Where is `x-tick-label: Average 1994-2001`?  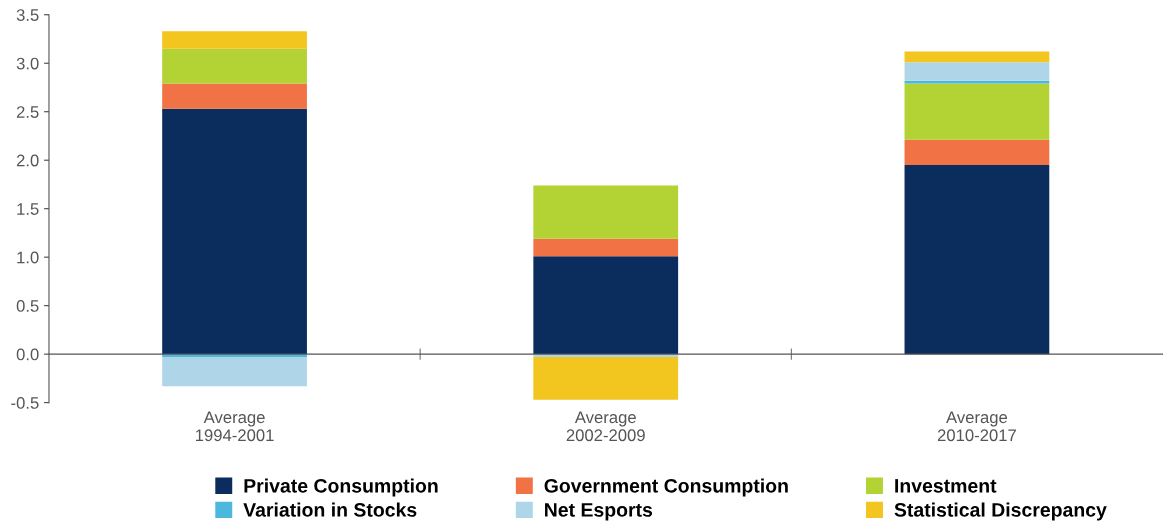
x-tick-label: Average 1994-2001 is located at coordinates (234, 426).